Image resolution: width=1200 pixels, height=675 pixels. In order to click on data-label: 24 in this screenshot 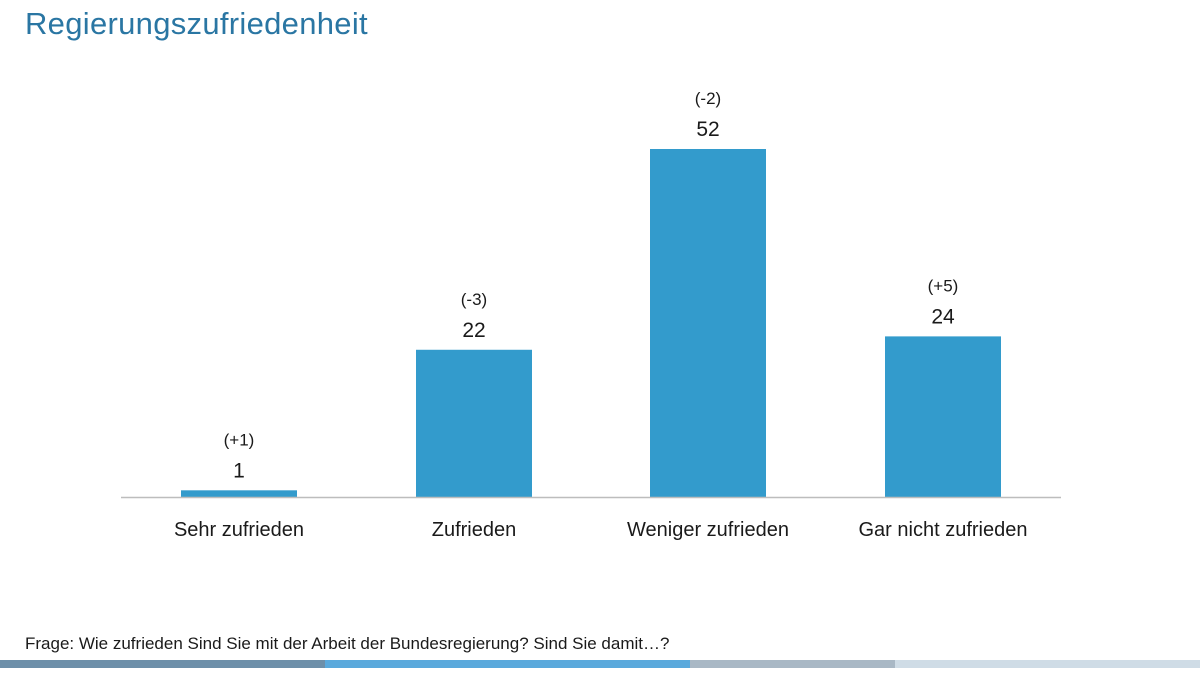, I will do `click(943, 316)`.